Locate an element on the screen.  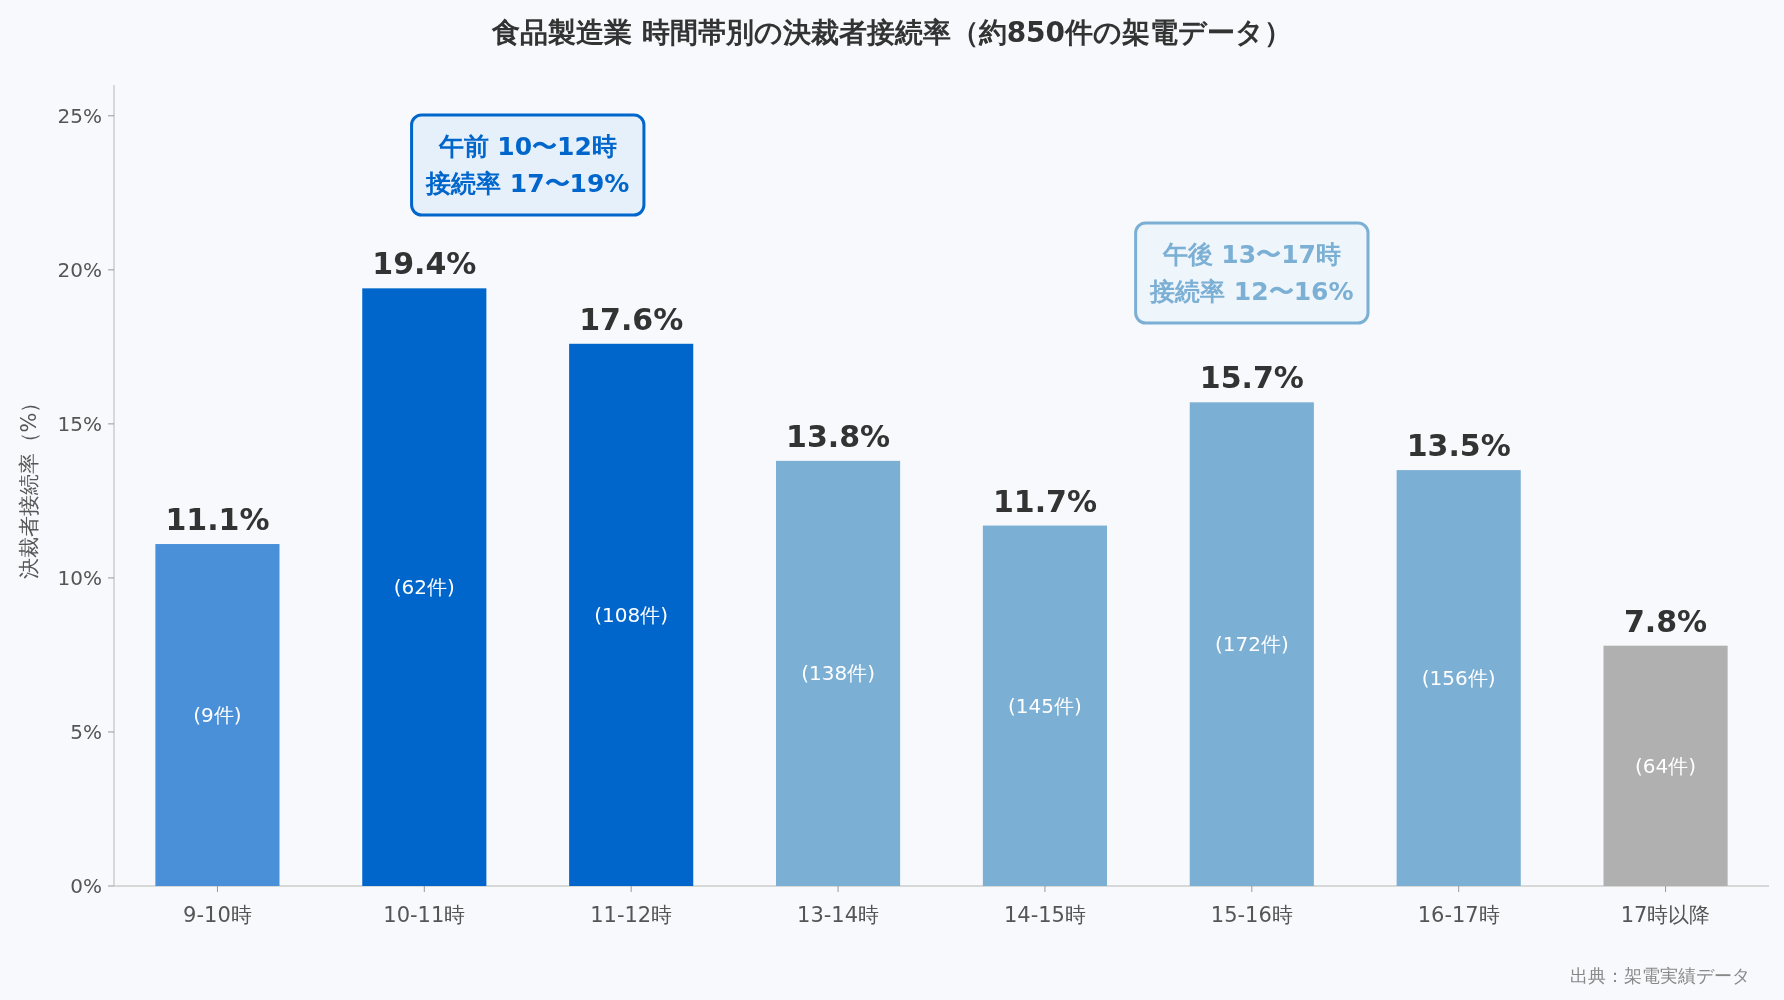
data-label: 11.1% is located at coordinates (217, 520).